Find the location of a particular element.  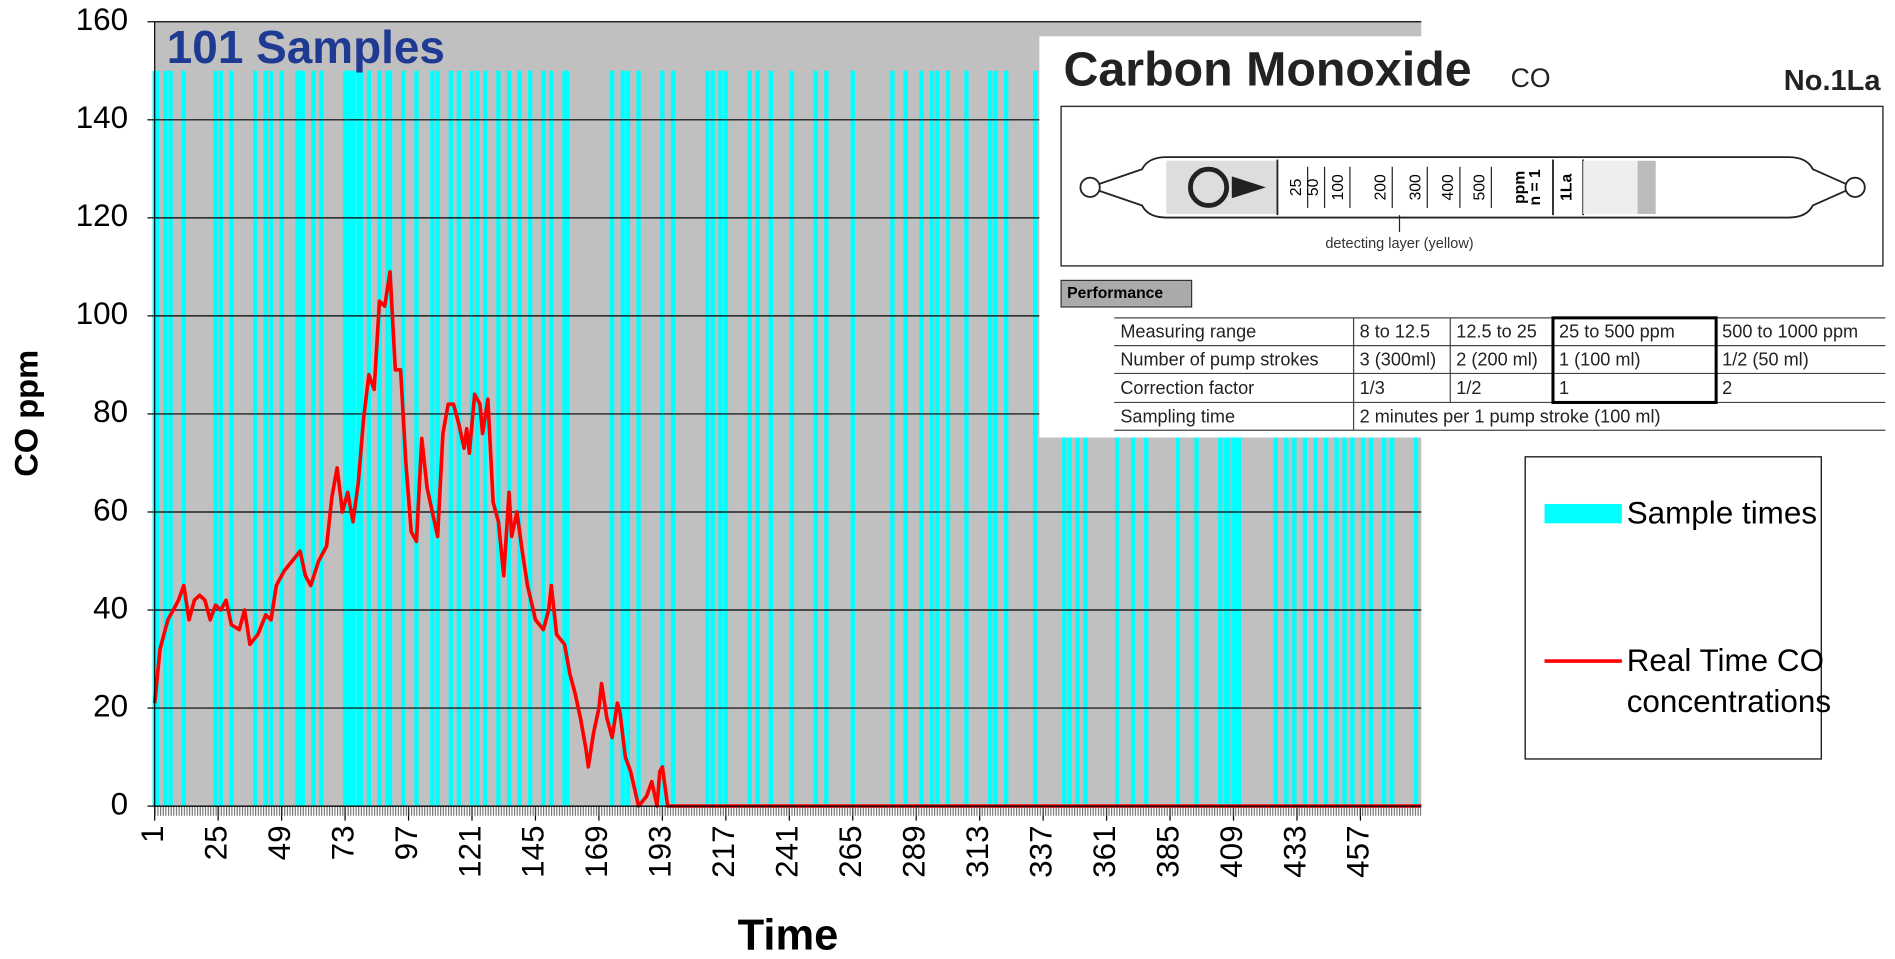

y-tick-label: 120 is located at coordinates (102, 215).